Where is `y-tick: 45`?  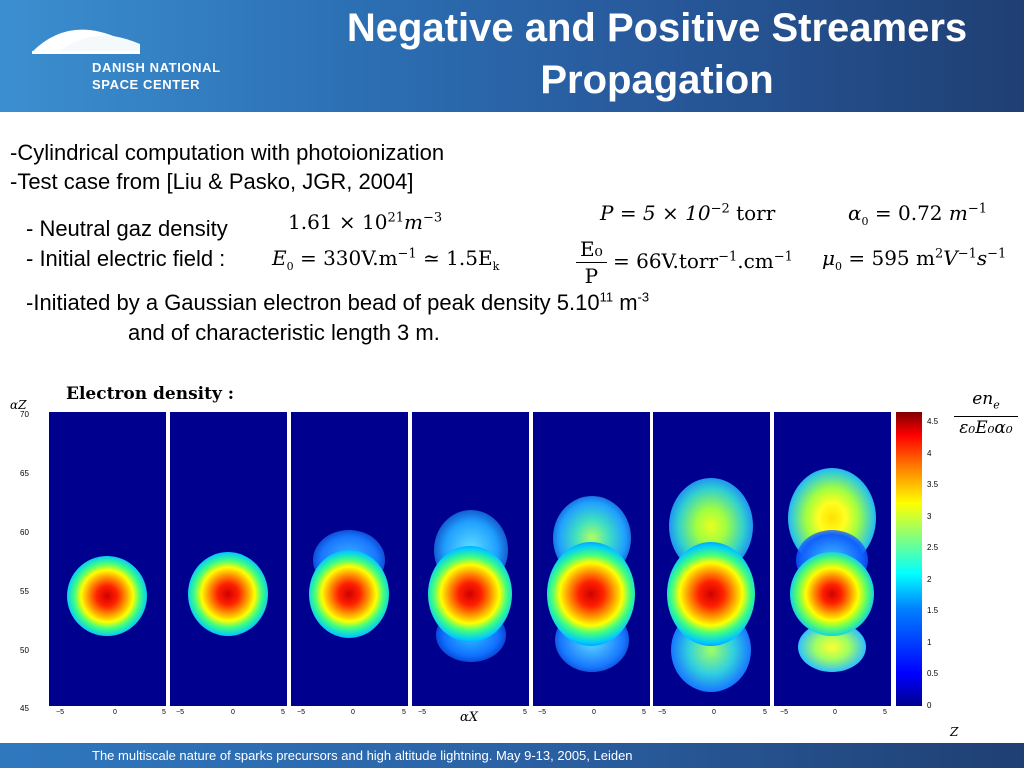
y-tick: 45 is located at coordinates (24, 708).